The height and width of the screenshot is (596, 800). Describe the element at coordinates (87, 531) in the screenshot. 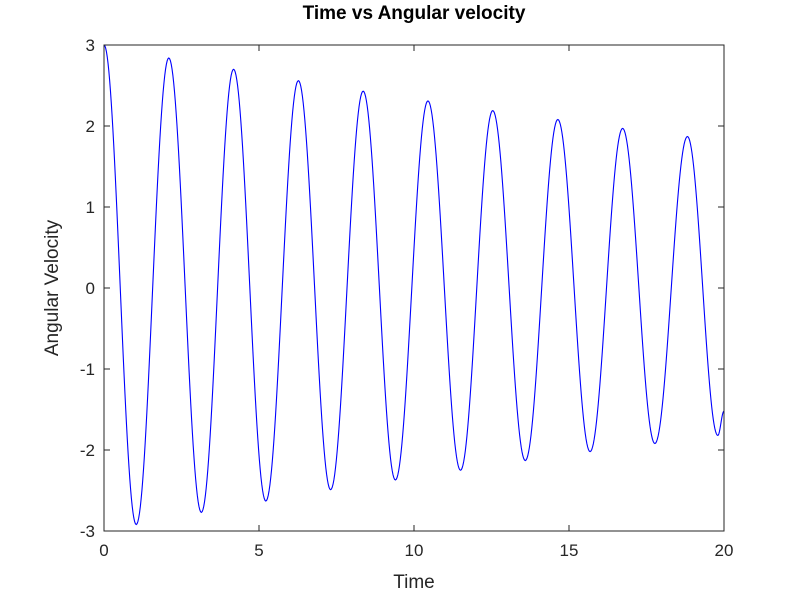

I see `y-tick-label: -3` at that location.